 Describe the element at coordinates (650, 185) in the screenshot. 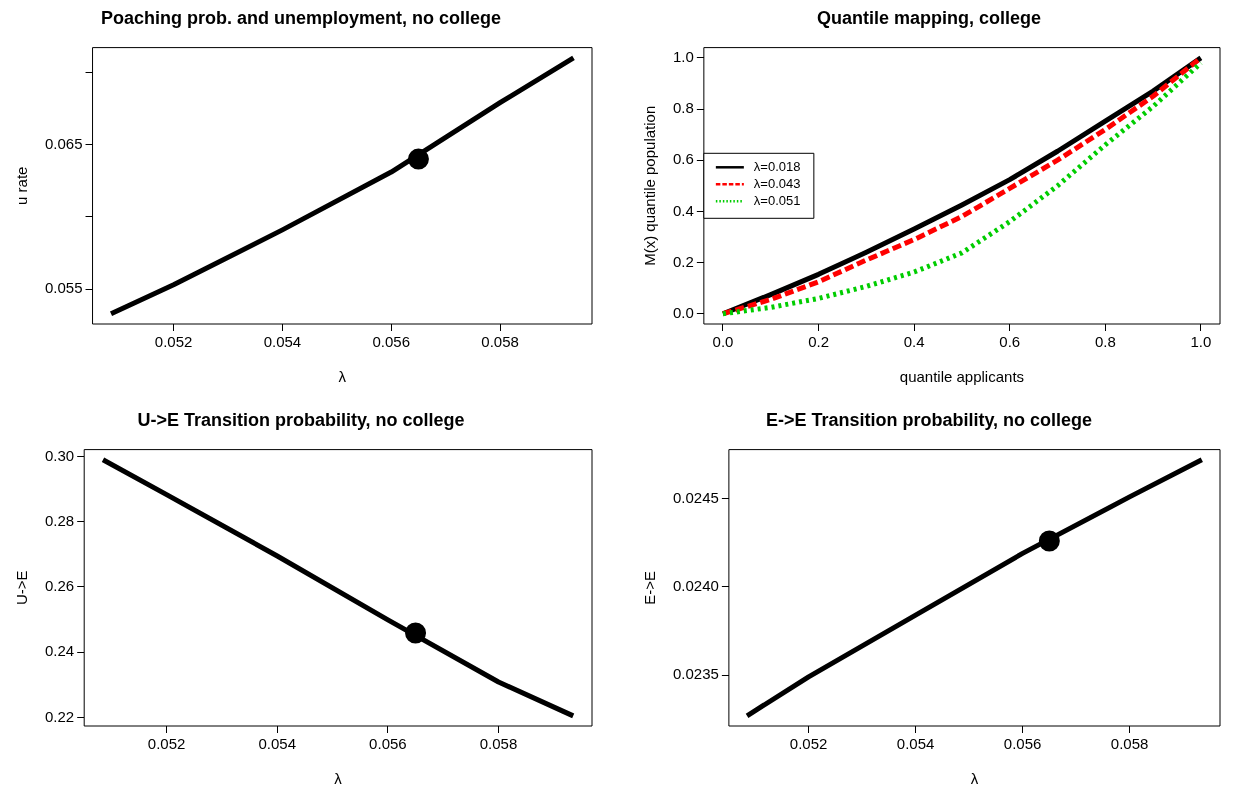

I see `y-axis-title: M(x) quantile population` at that location.